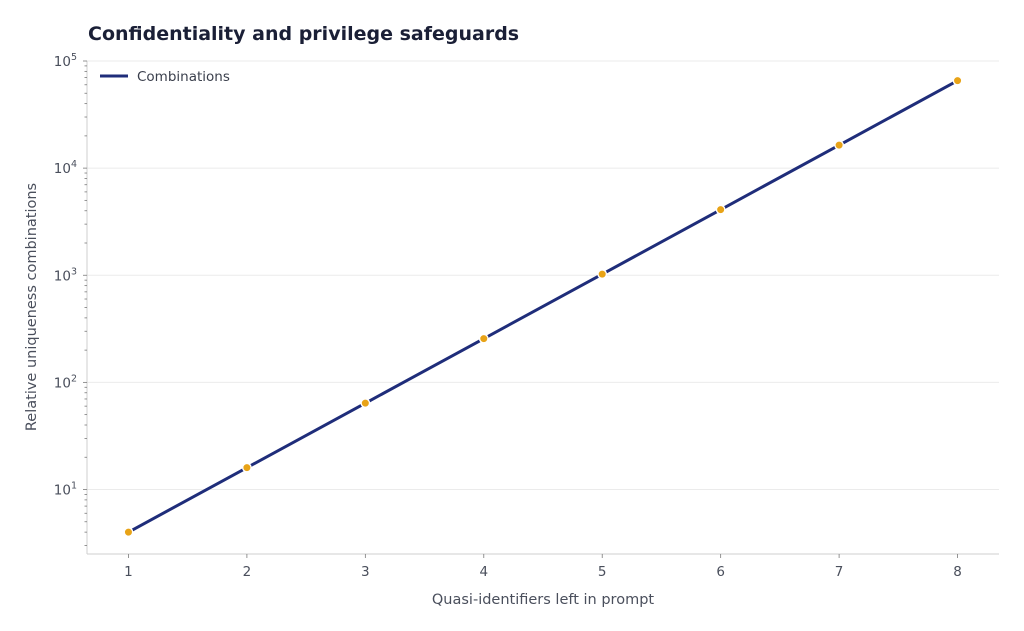  Describe the element at coordinates (247, 572) in the screenshot. I see `x-tick-label: 2` at that location.